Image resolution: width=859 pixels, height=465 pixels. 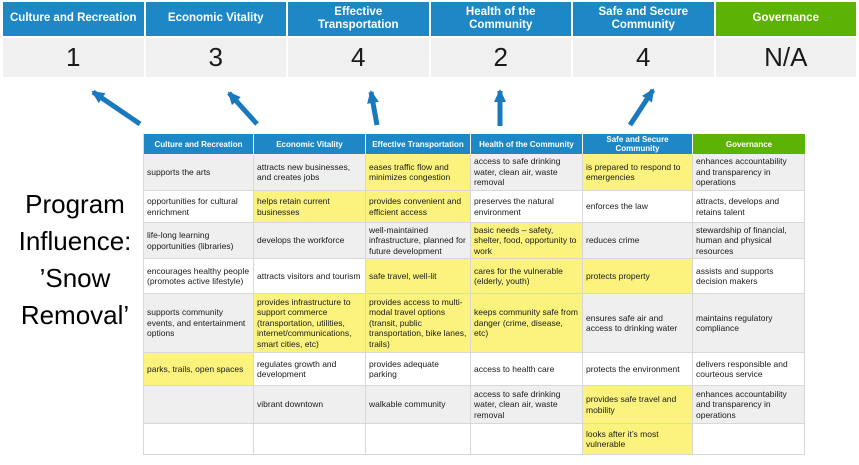 I want to click on score-header-governance: Governance, so click(x=785, y=19).